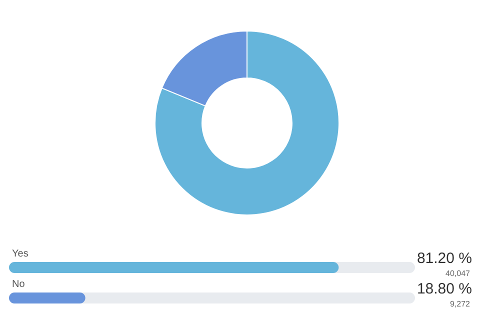  I want to click on category-label: No, so click(18, 284).